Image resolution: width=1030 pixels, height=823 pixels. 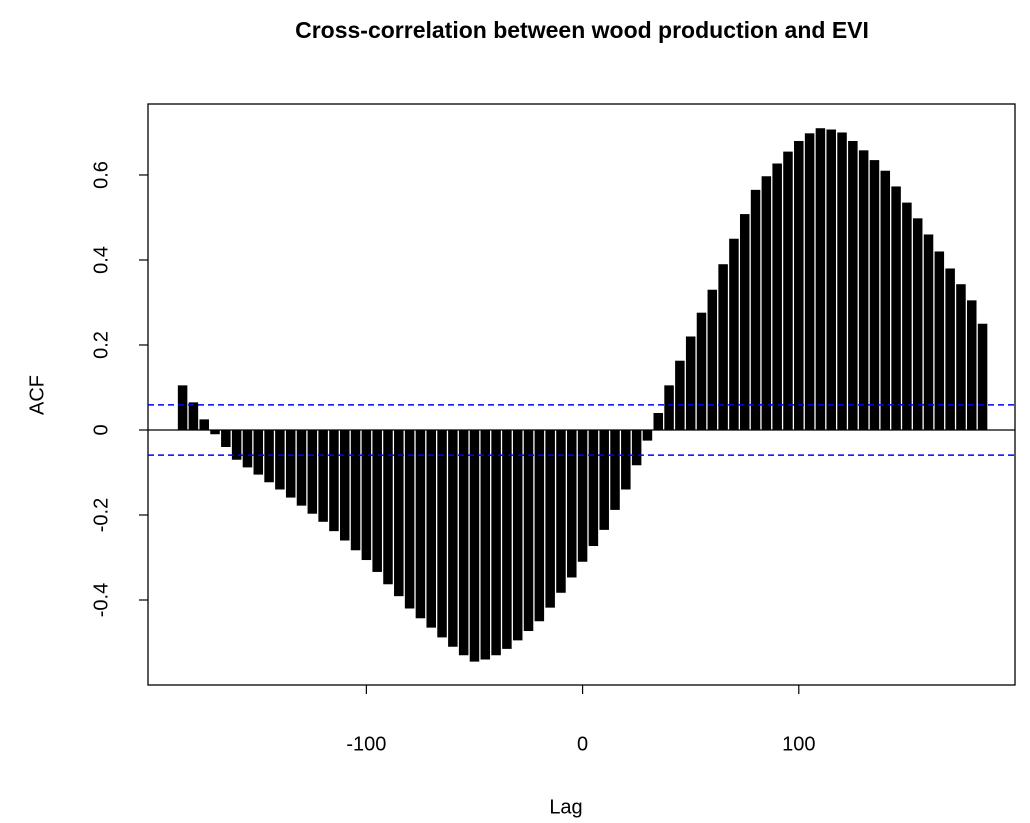 What do you see at coordinates (37, 395) in the screenshot?
I see `y-axis-label: ACF` at bounding box center [37, 395].